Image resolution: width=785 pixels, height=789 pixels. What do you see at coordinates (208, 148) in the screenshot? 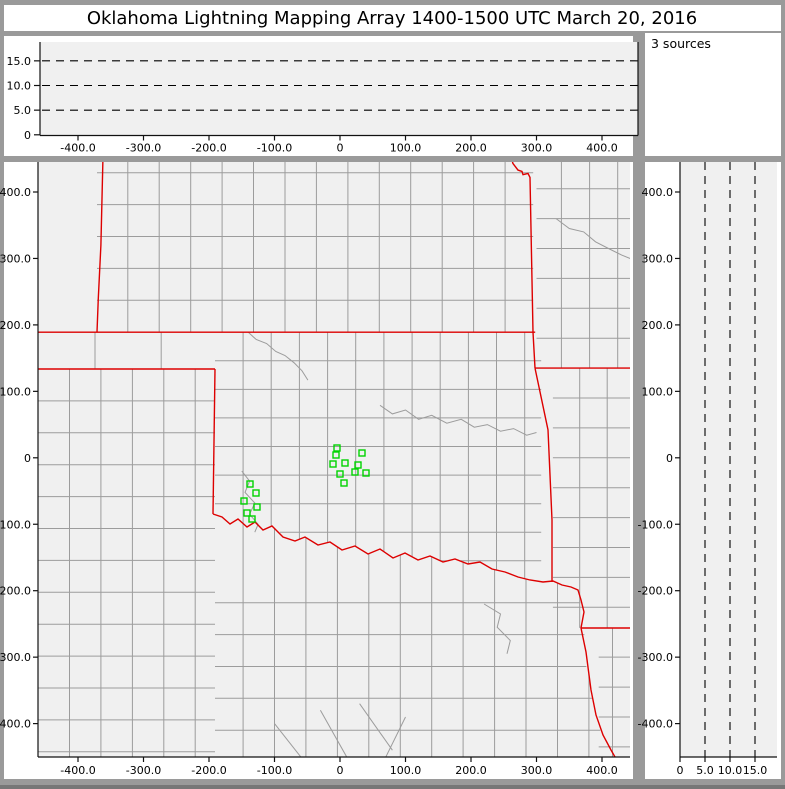
I see `alt-ew-xtick-label: -200.0` at bounding box center [208, 148].